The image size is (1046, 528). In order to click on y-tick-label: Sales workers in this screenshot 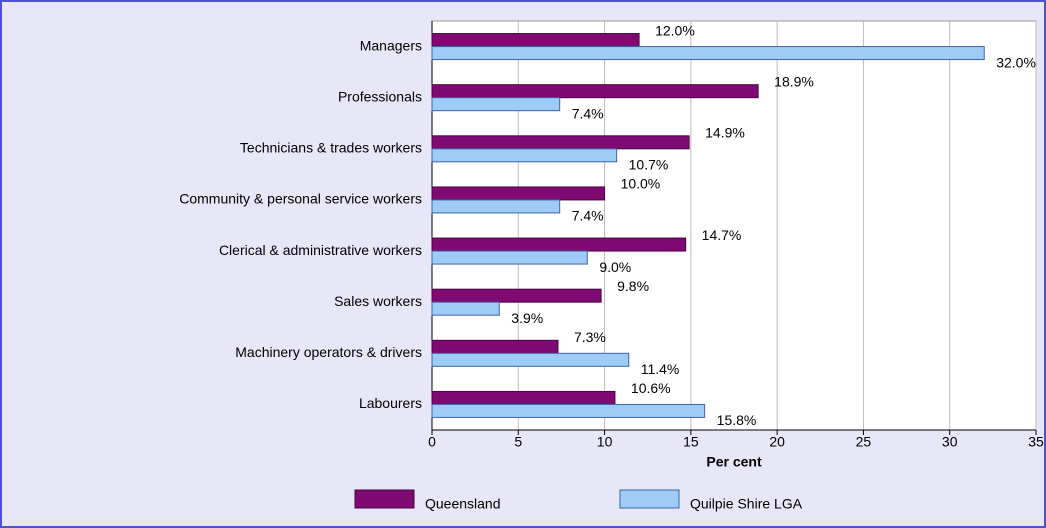, I will do `click(378, 301)`.